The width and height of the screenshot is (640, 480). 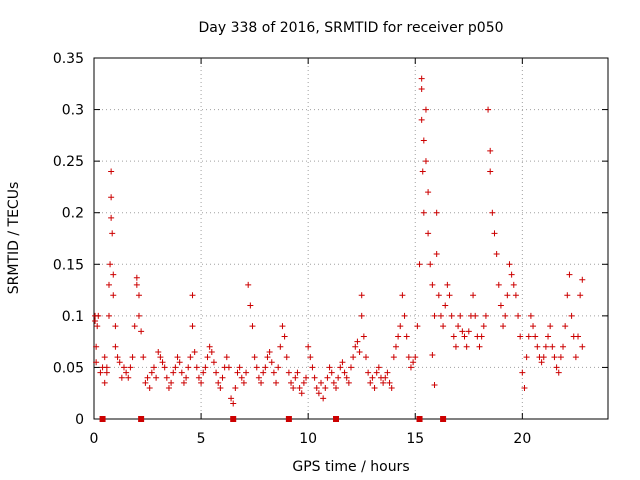 What do you see at coordinates (415, 439) in the screenshot?
I see `x-tick-label: 15` at bounding box center [415, 439].